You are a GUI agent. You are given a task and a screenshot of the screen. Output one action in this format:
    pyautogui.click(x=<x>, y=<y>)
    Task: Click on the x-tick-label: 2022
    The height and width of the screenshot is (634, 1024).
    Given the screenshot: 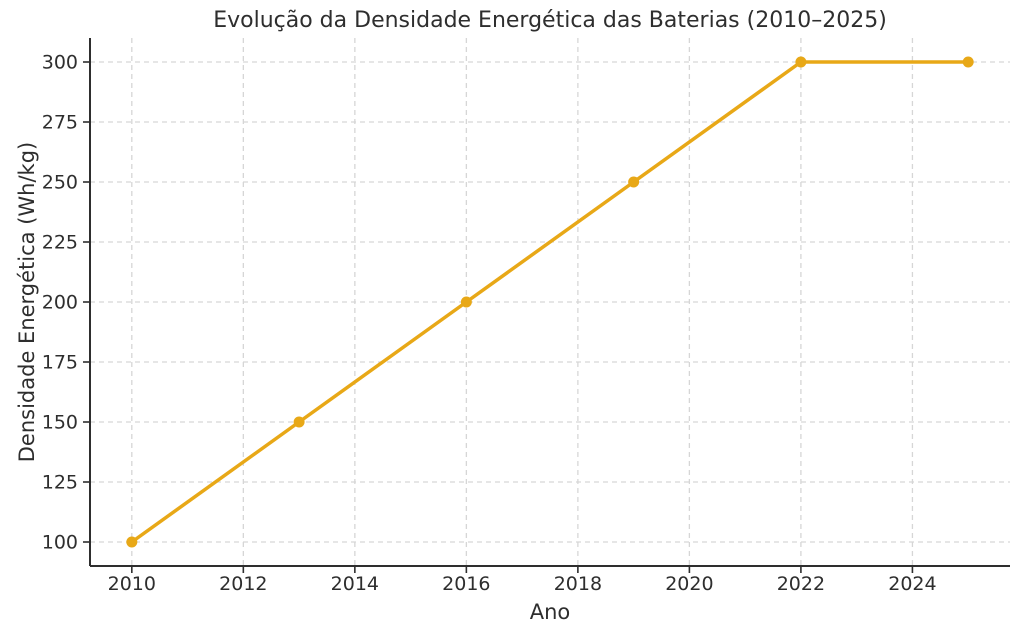 What is the action you would take?
    pyautogui.click(x=801, y=584)
    